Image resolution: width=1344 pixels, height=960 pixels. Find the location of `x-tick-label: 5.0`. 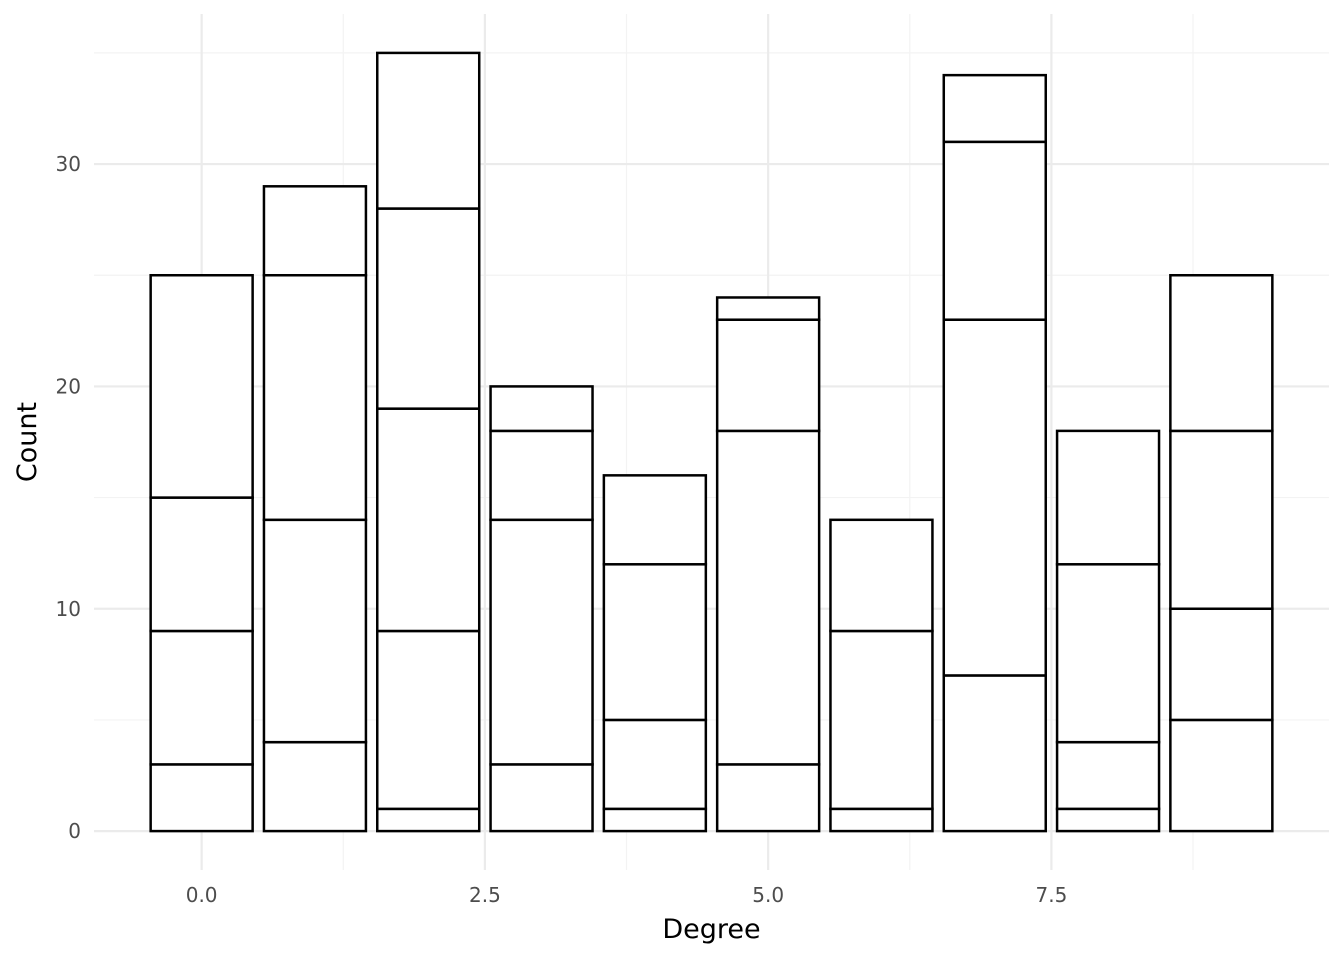

x-tick-label: 5.0 is located at coordinates (768, 895).